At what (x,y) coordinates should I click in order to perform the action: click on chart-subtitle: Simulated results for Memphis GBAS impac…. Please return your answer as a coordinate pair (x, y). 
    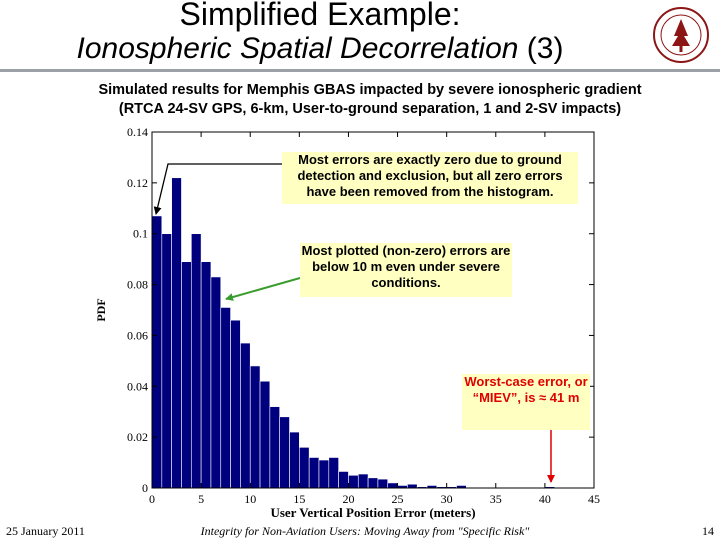
    Looking at the image, I should click on (370, 100).